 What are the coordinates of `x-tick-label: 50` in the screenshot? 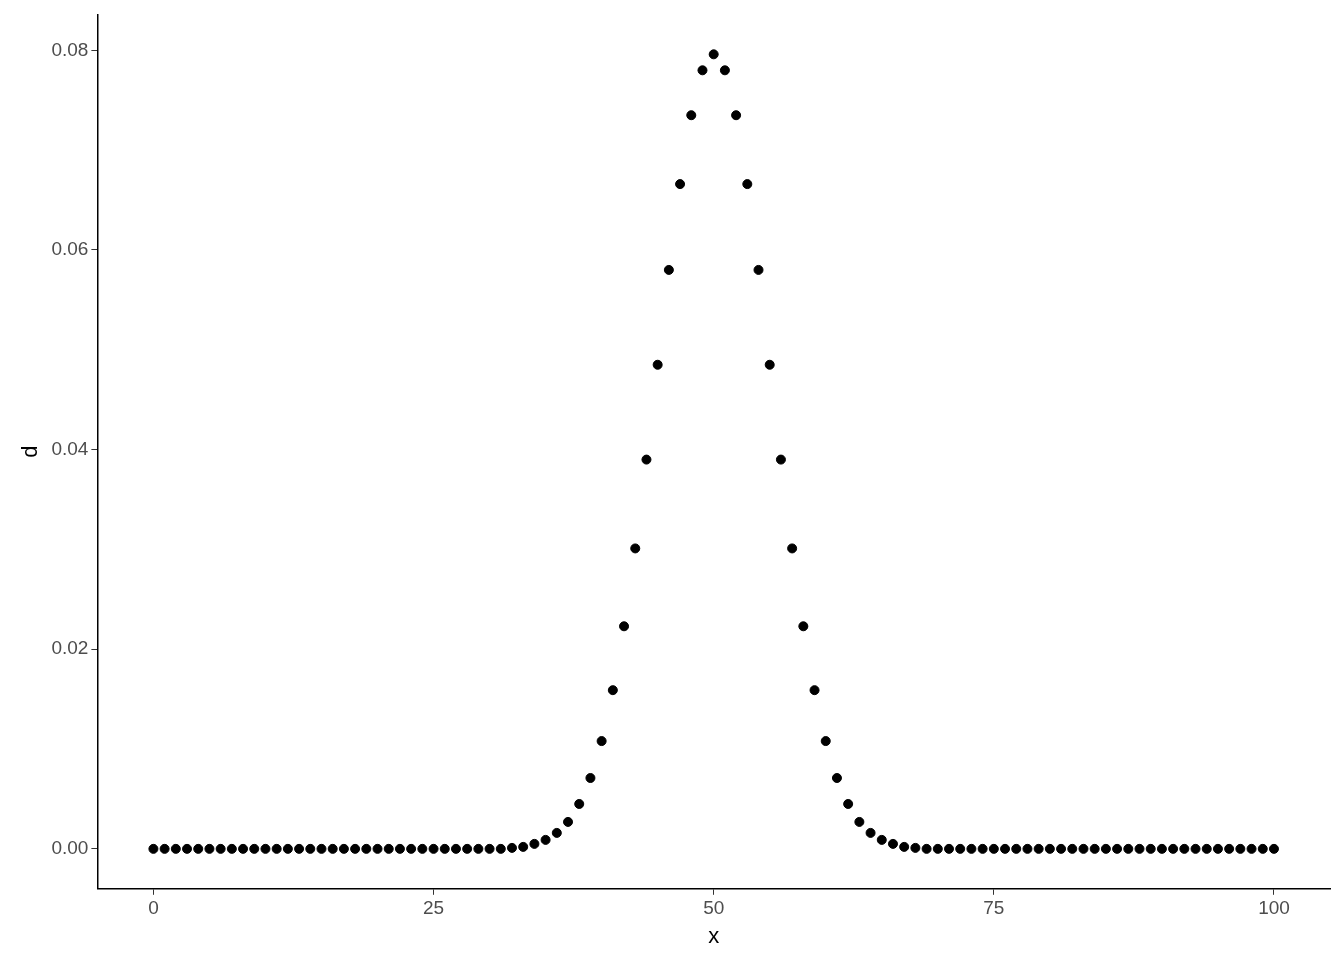 It's located at (714, 908).